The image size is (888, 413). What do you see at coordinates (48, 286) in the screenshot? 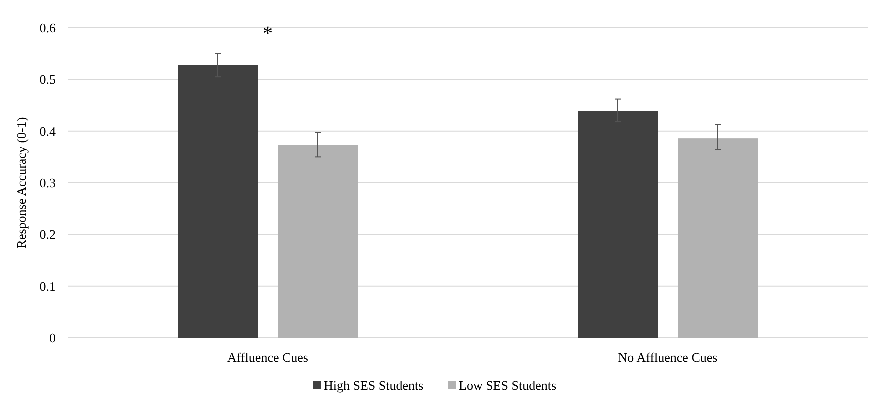
I see `y-tick-label: 0.1` at bounding box center [48, 286].